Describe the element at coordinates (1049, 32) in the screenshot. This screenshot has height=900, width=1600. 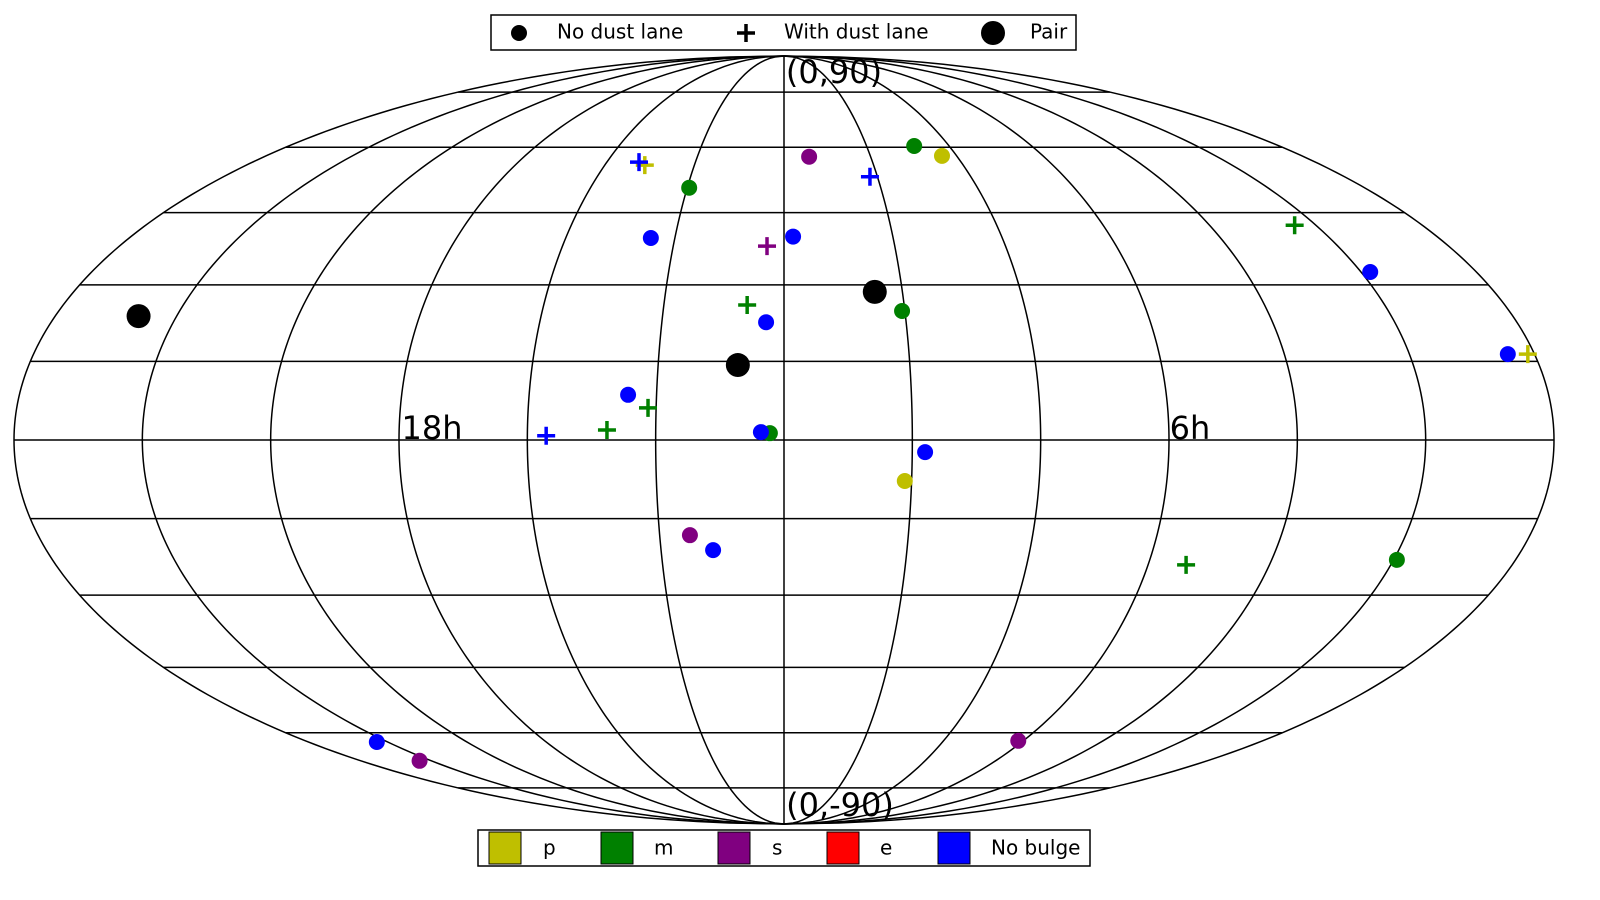
I see `legend-label: Pair` at that location.